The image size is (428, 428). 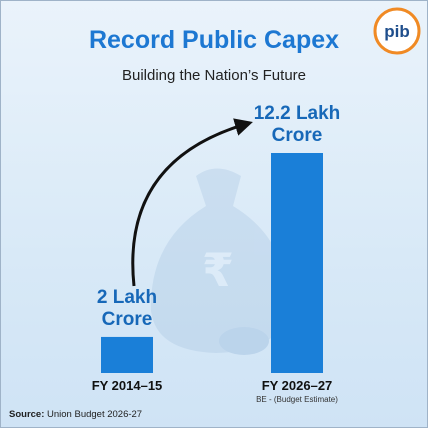 What do you see at coordinates (297, 124) in the screenshot?
I see `value-label: 12.2 Lakh Crore` at bounding box center [297, 124].